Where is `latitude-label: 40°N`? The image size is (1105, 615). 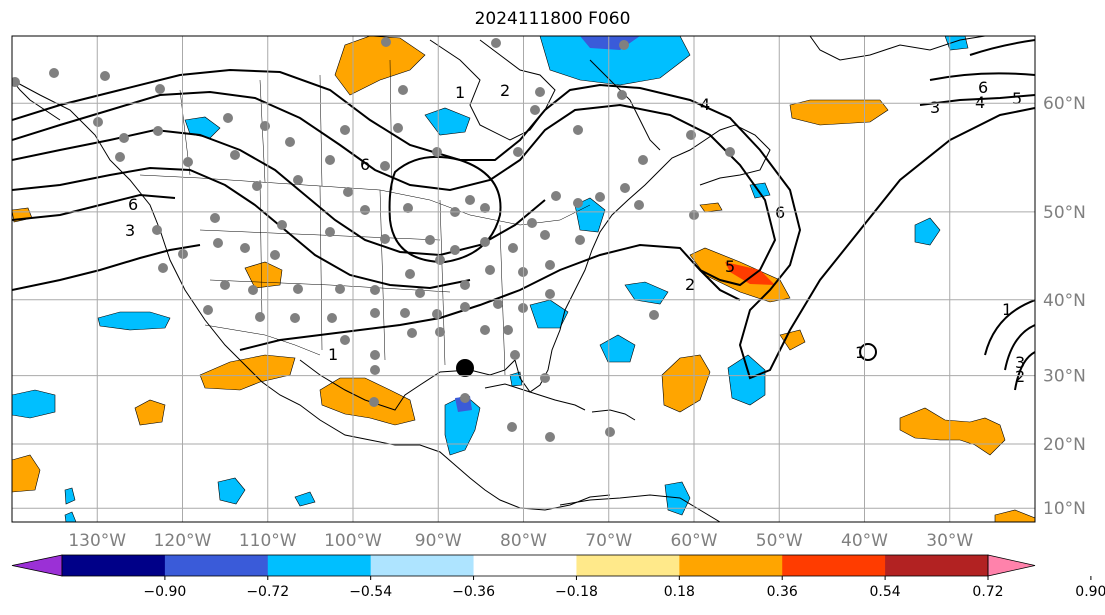
latitude-label: 40°N is located at coordinates (1064, 301).